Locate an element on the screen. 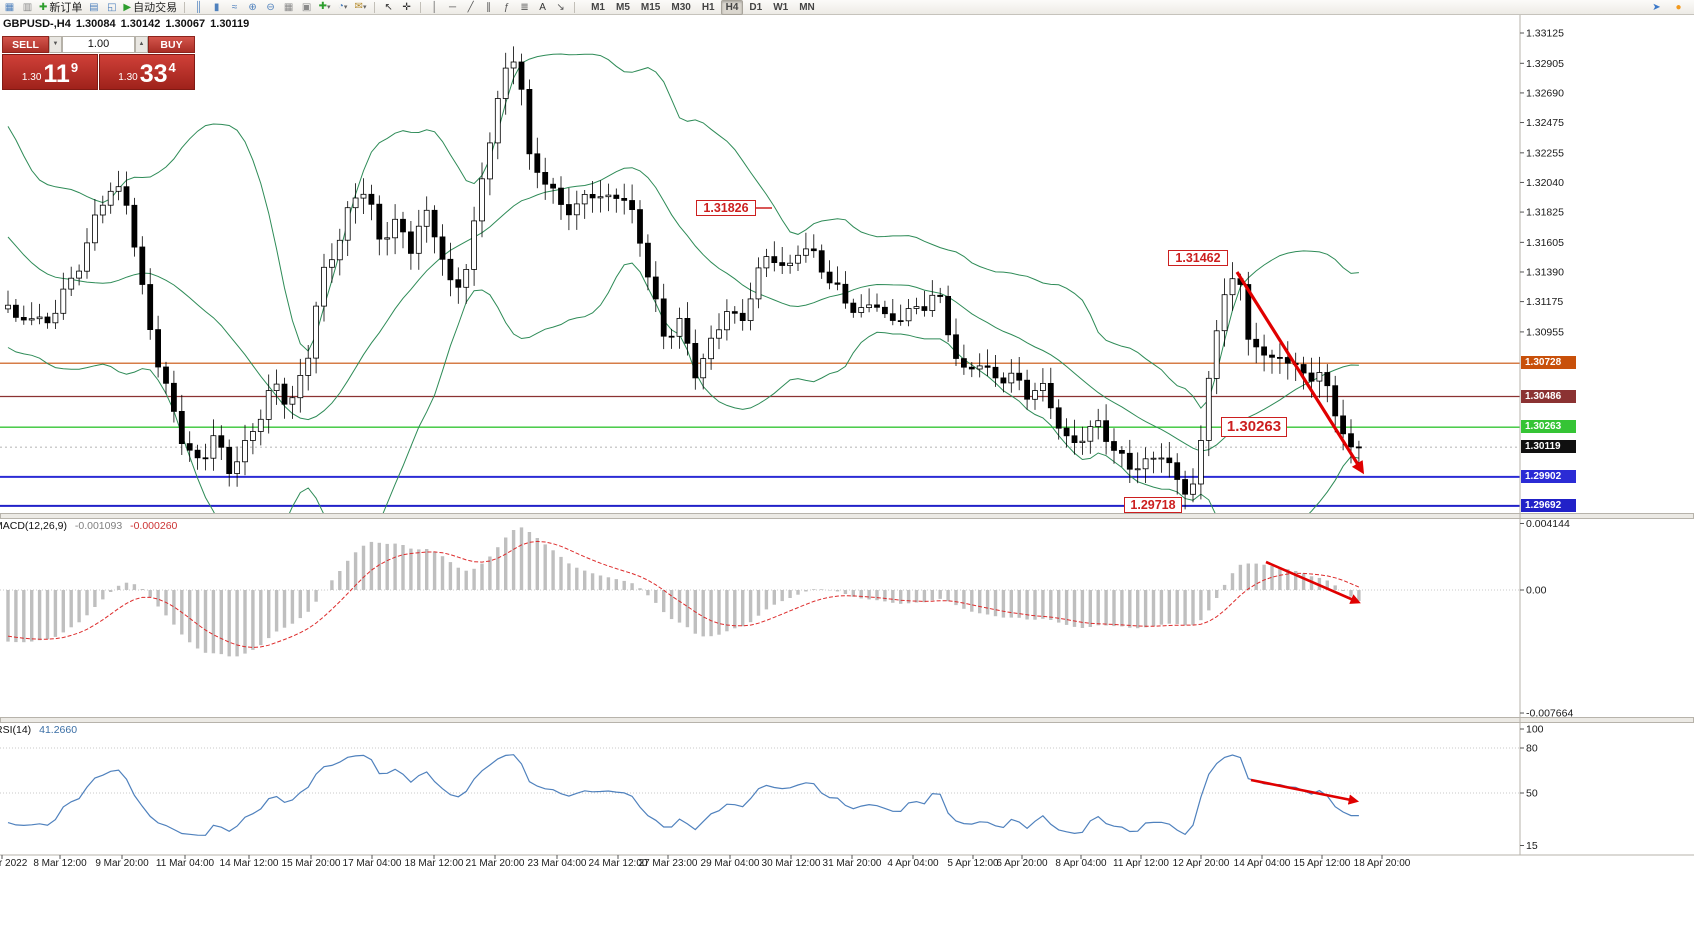 This screenshot has width=1694, height=936. rsi-name: RSI(14) is located at coordinates (16, 730).